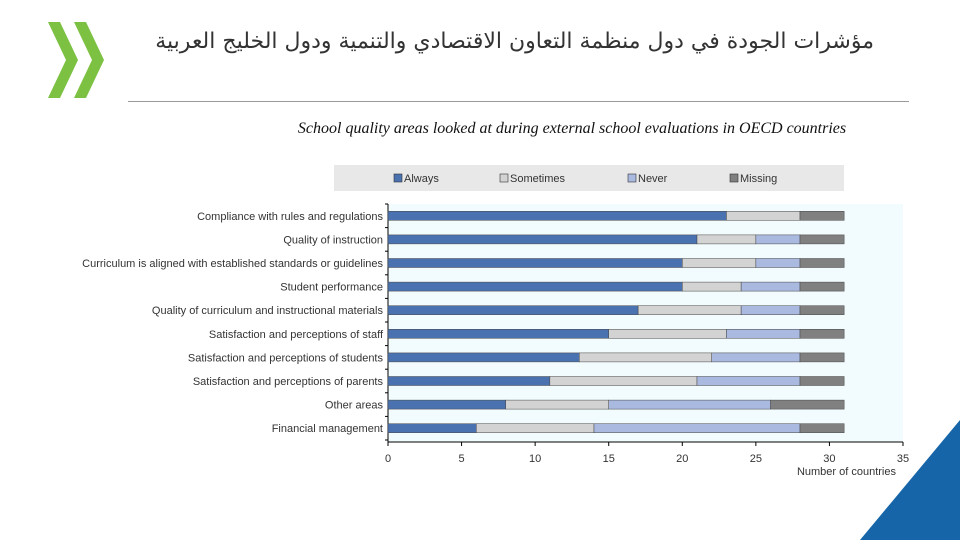 The image size is (960, 540). I want to click on x-tick-label-15: 15, so click(609, 459).